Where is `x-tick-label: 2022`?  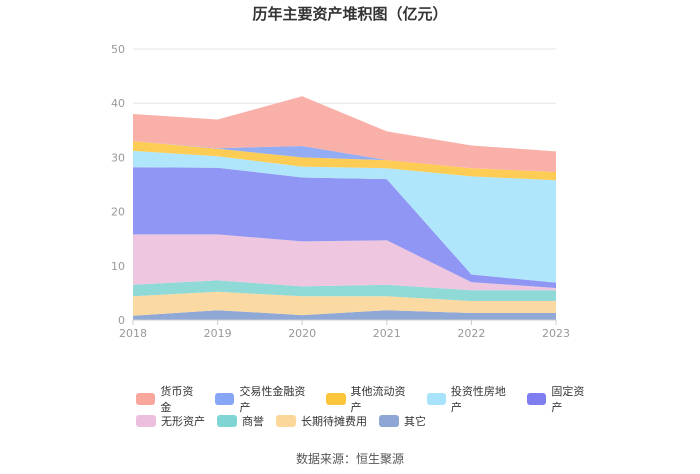 x-tick-label: 2022 is located at coordinates (471, 333).